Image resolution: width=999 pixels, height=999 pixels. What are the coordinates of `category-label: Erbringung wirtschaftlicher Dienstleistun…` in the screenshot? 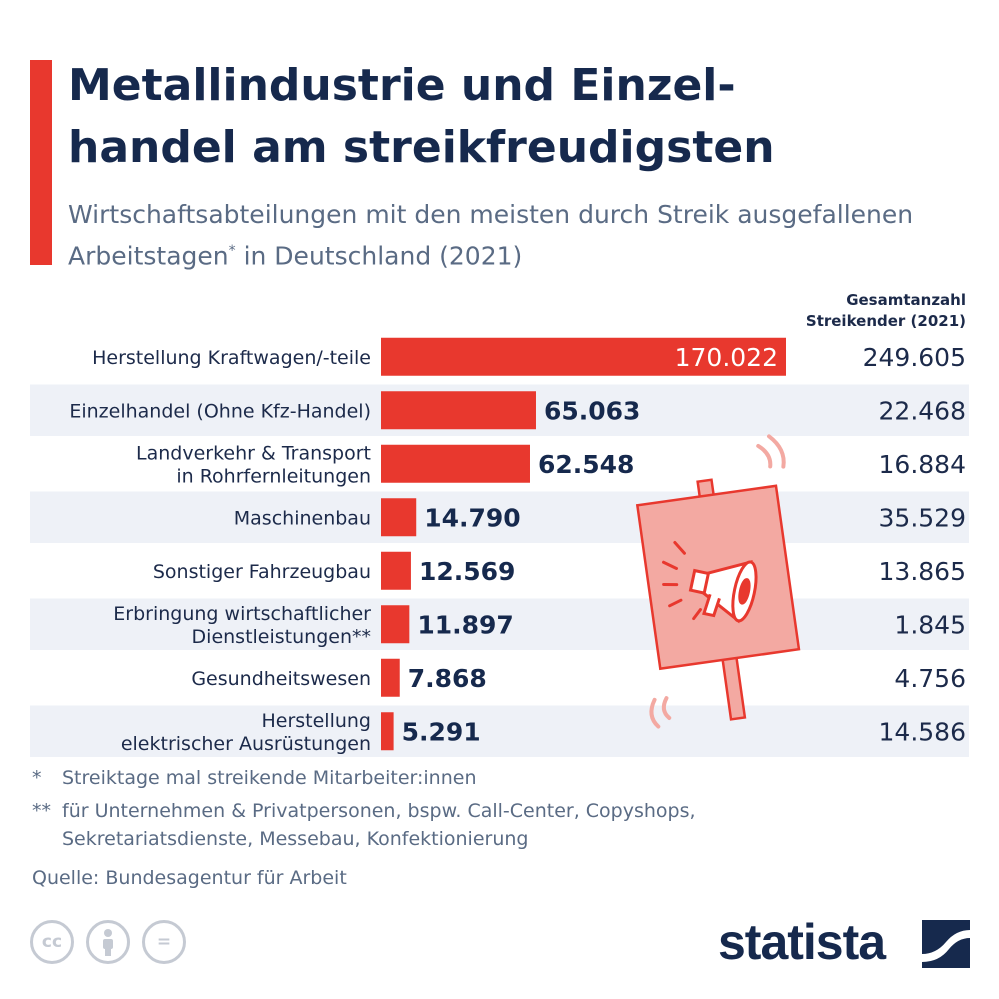 It's located at (242, 625).